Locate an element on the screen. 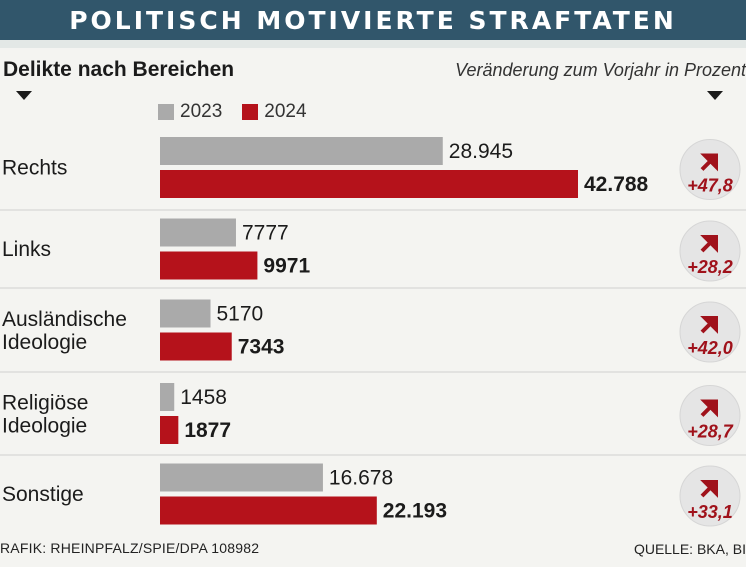 The height and width of the screenshot is (567, 746). category-label: Sonstige is located at coordinates (43, 494).